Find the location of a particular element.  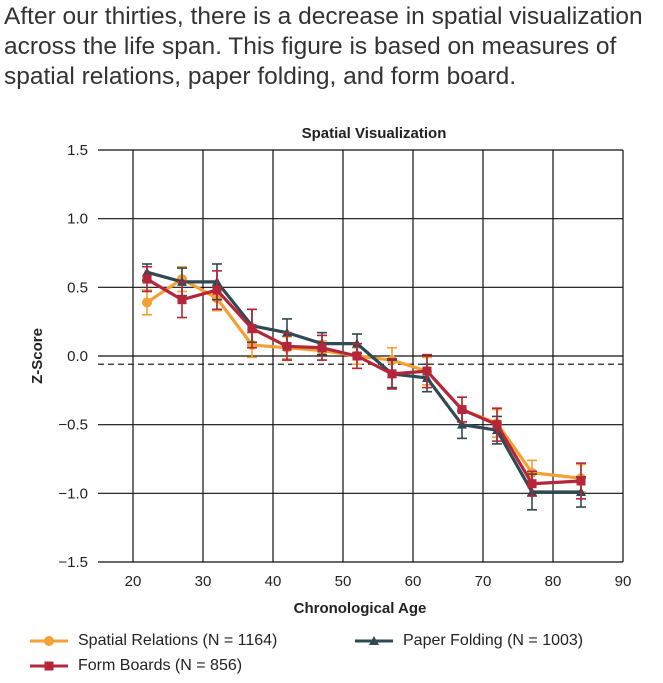

x-tick-label-90: 90 is located at coordinates (623, 581).